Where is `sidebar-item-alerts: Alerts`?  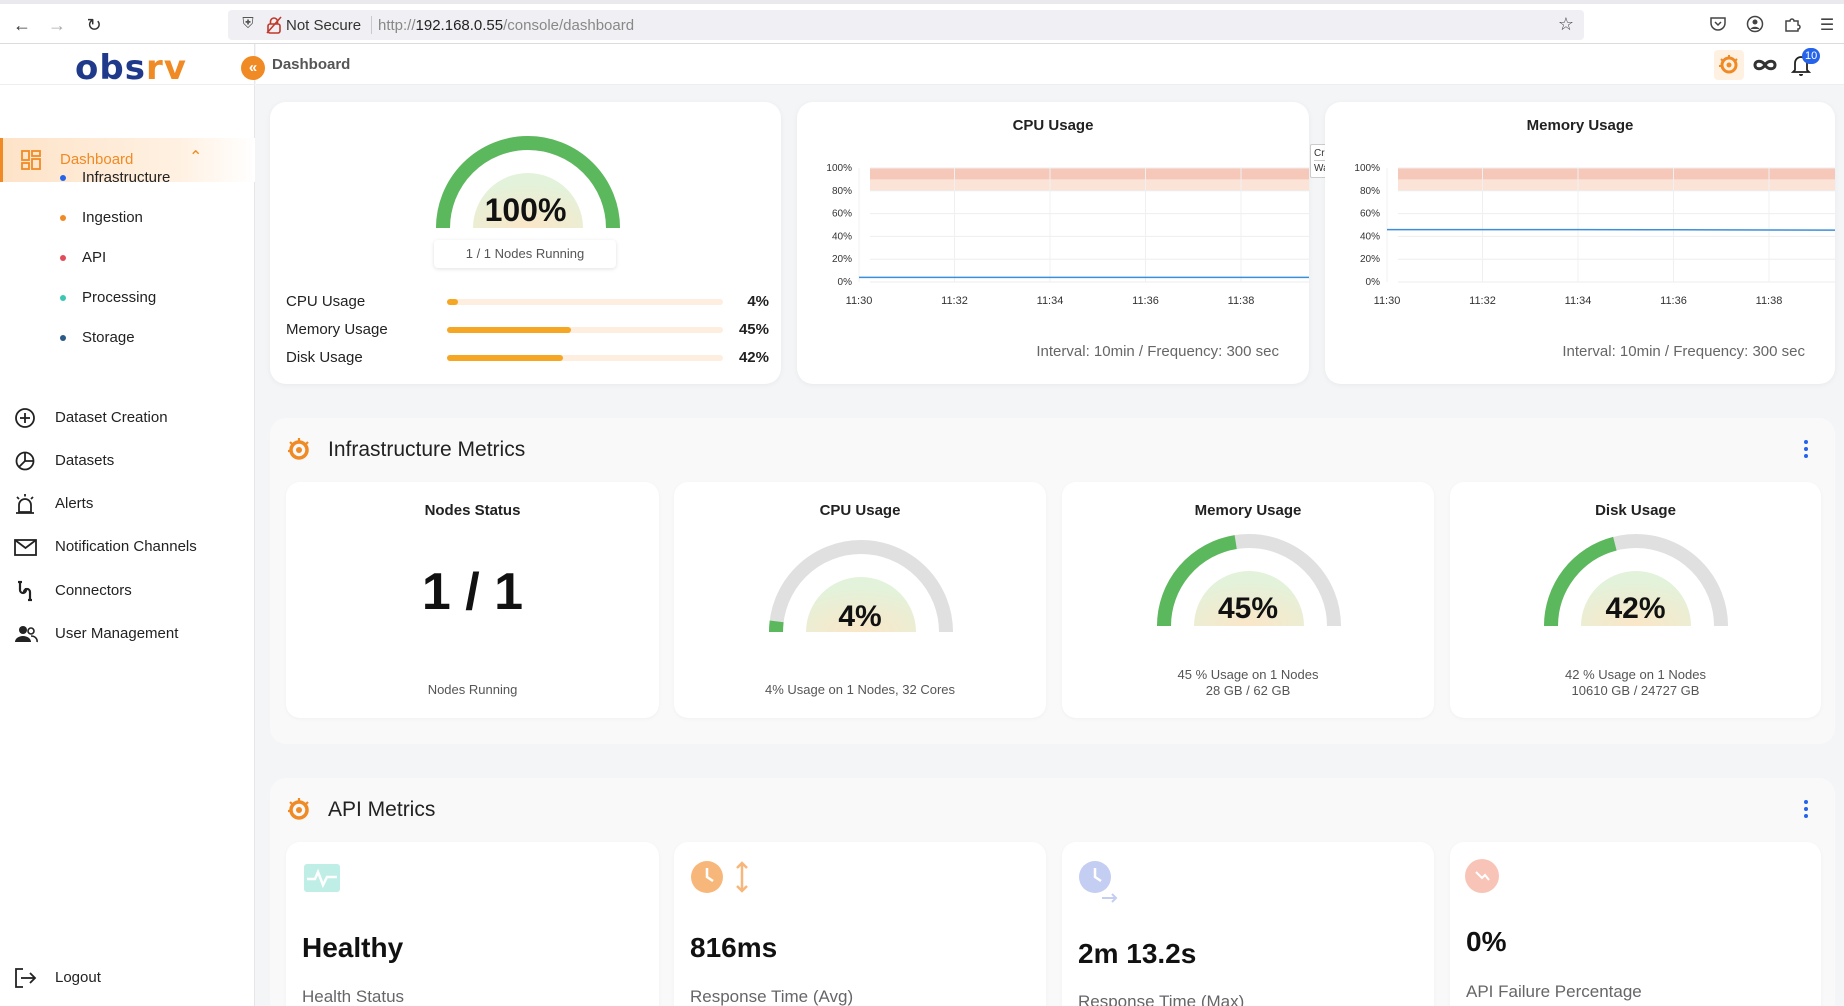
sidebar-item-alerts: Alerts is located at coordinates (129, 504).